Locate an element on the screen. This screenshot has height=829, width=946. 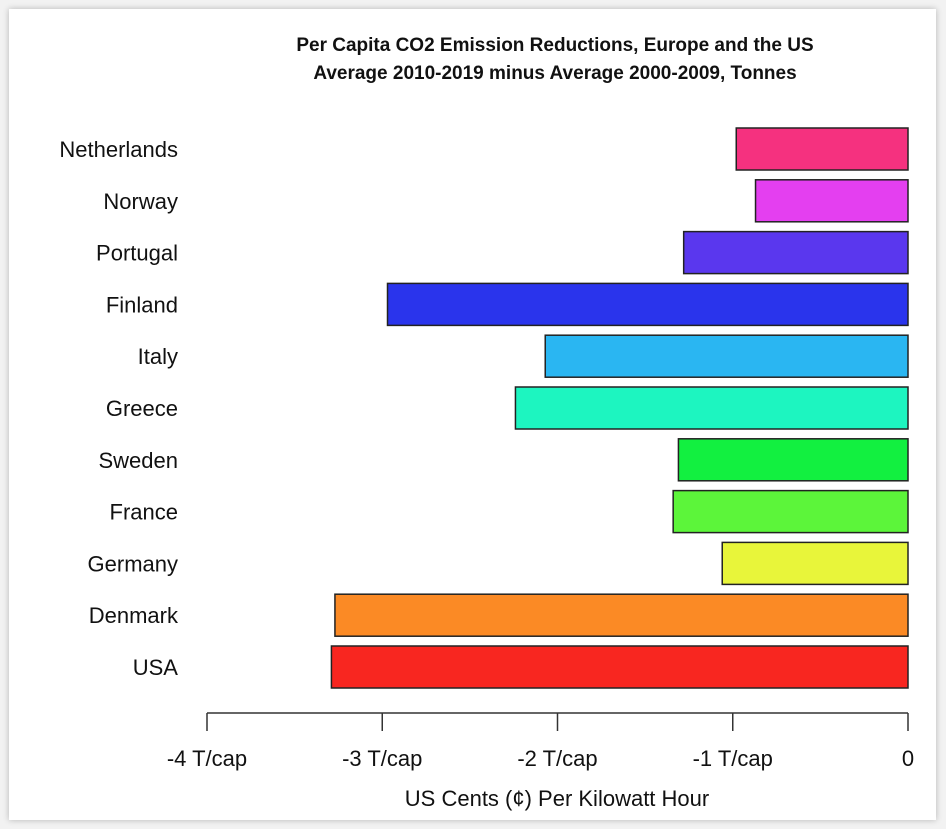
bar-sweden is located at coordinates (793, 460).